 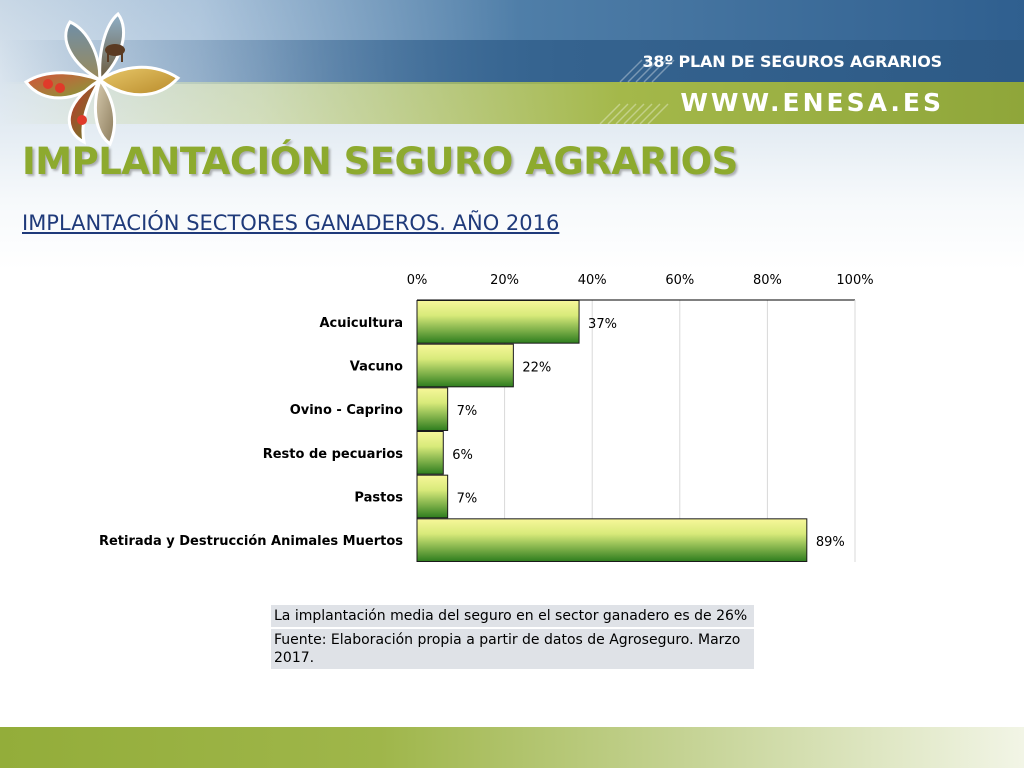 I want to click on chart-bars, so click(x=612, y=431).